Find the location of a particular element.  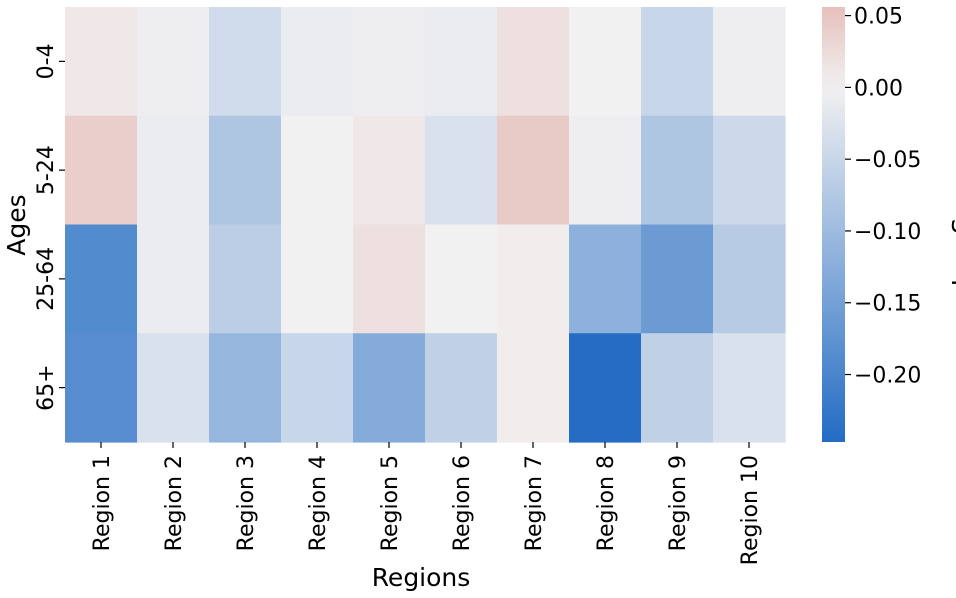

colorbar-tick-label: −0.20 is located at coordinates (887, 376).